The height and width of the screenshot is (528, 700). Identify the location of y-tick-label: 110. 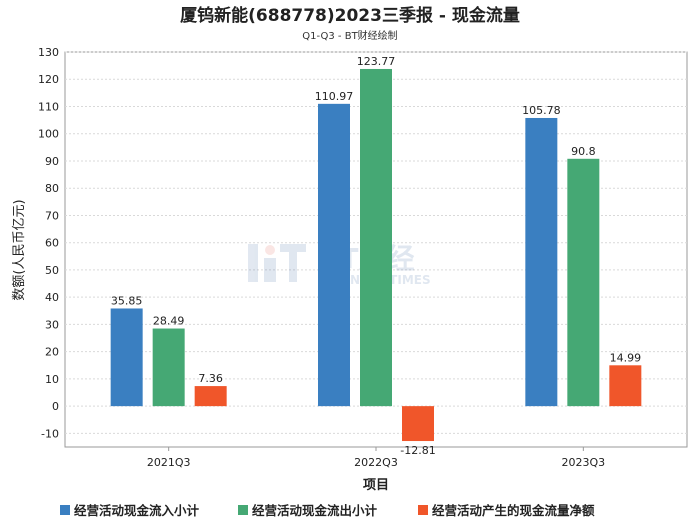
(48, 106).